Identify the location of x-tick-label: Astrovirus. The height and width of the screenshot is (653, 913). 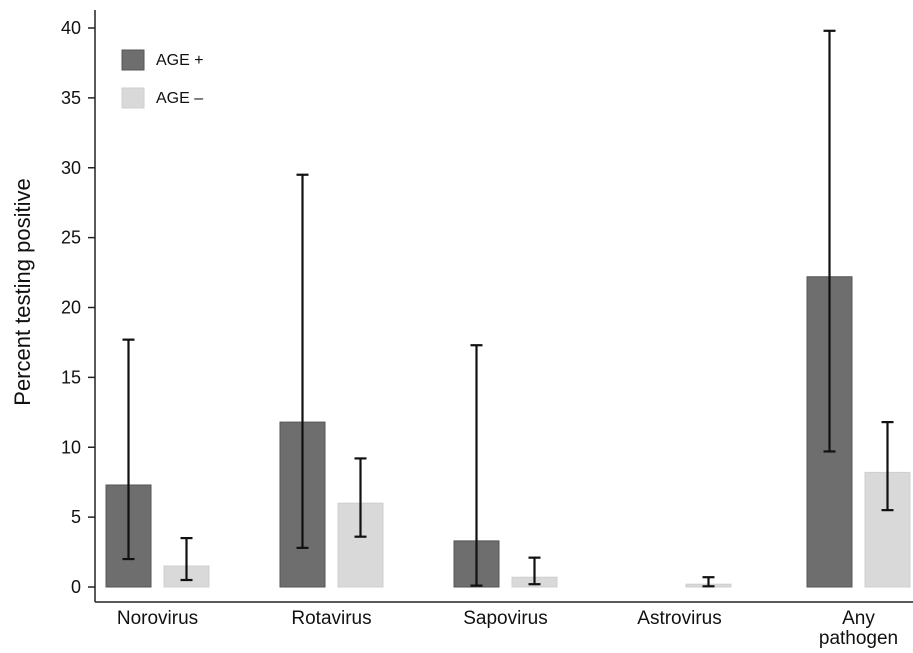
(679, 618).